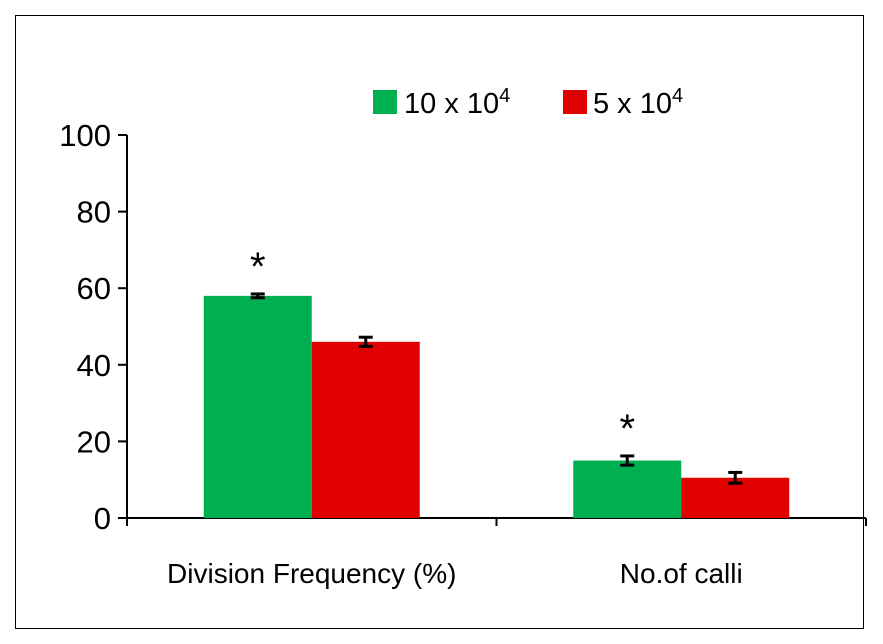 The height and width of the screenshot is (644, 883). I want to click on y-tick-label: 80, so click(94, 212).